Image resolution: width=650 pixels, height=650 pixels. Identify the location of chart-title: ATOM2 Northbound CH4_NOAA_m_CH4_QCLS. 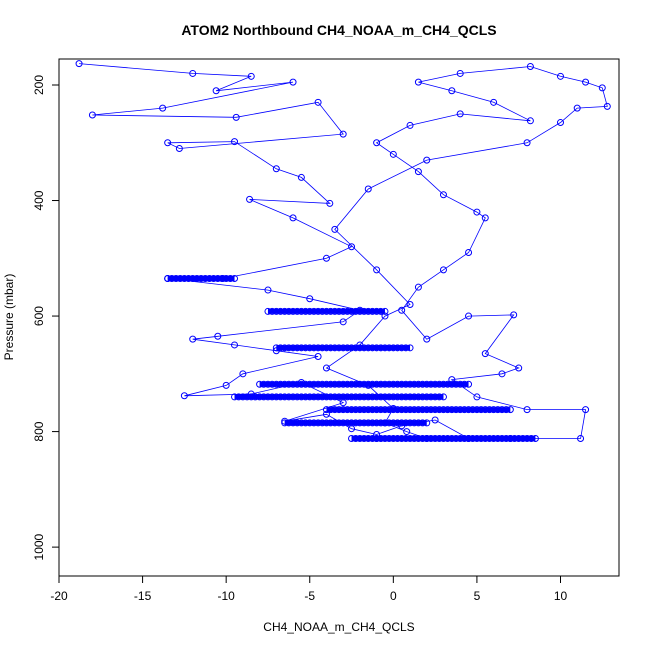
(338, 30).